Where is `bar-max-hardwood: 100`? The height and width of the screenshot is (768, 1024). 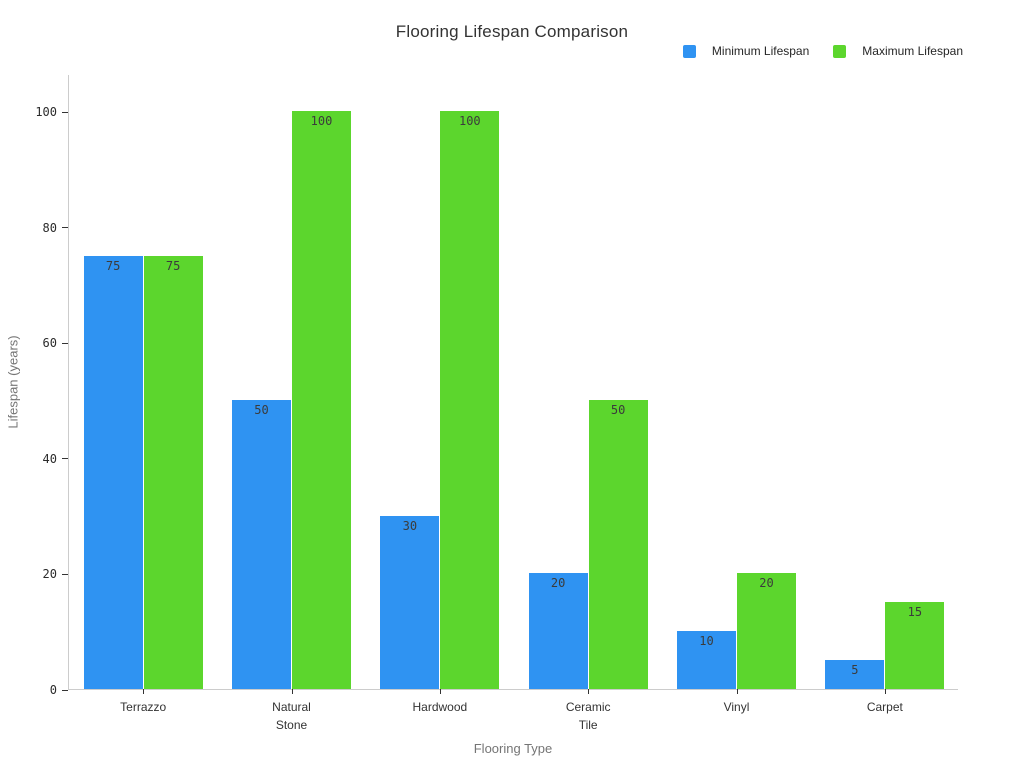 bar-max-hardwood: 100 is located at coordinates (470, 400).